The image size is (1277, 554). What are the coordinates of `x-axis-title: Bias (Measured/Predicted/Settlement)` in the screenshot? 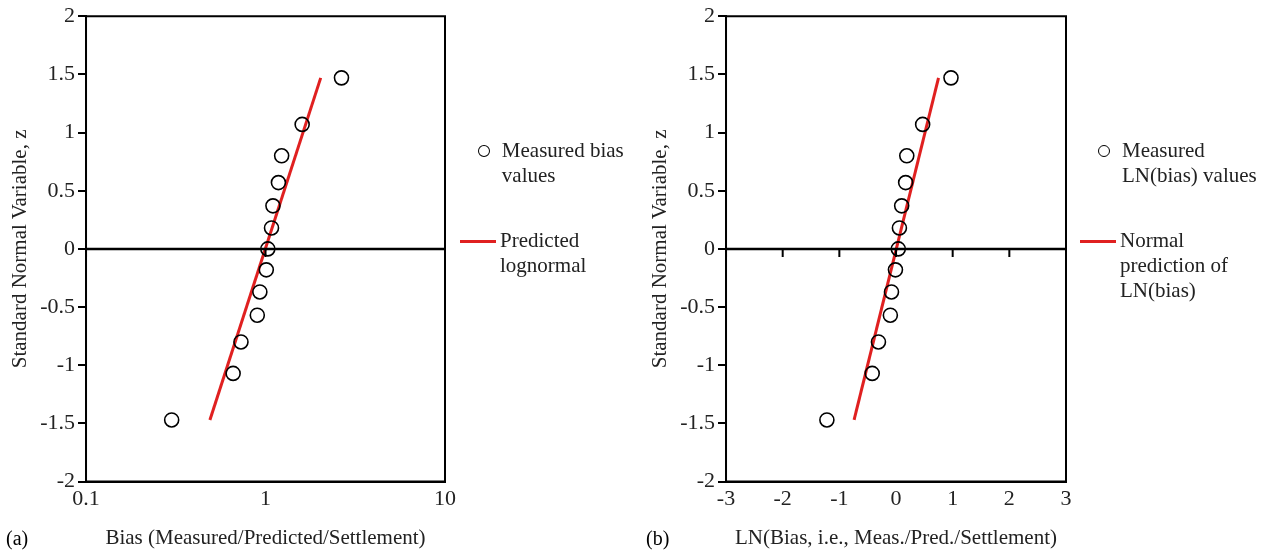 It's located at (265, 536).